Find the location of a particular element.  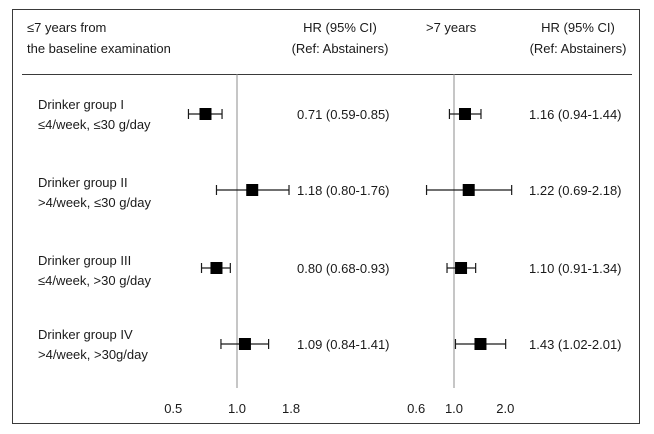

ci-left-group-2: 1.18 (0.80-1.76) is located at coordinates (343, 190).